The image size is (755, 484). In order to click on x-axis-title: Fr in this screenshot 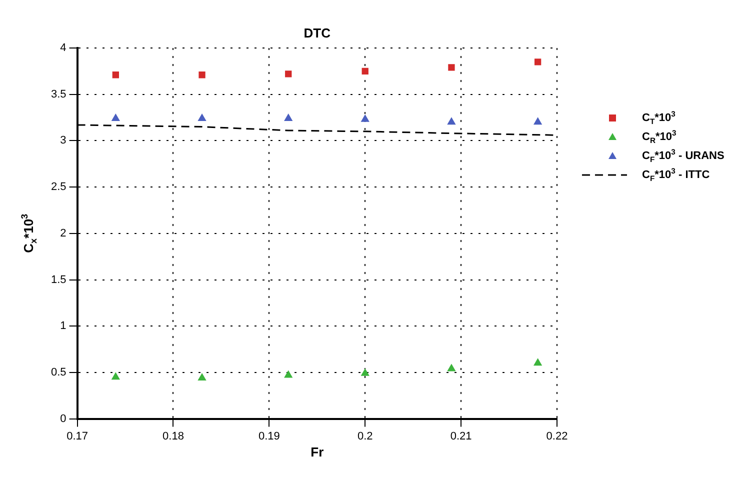, I will do `click(317, 452)`.